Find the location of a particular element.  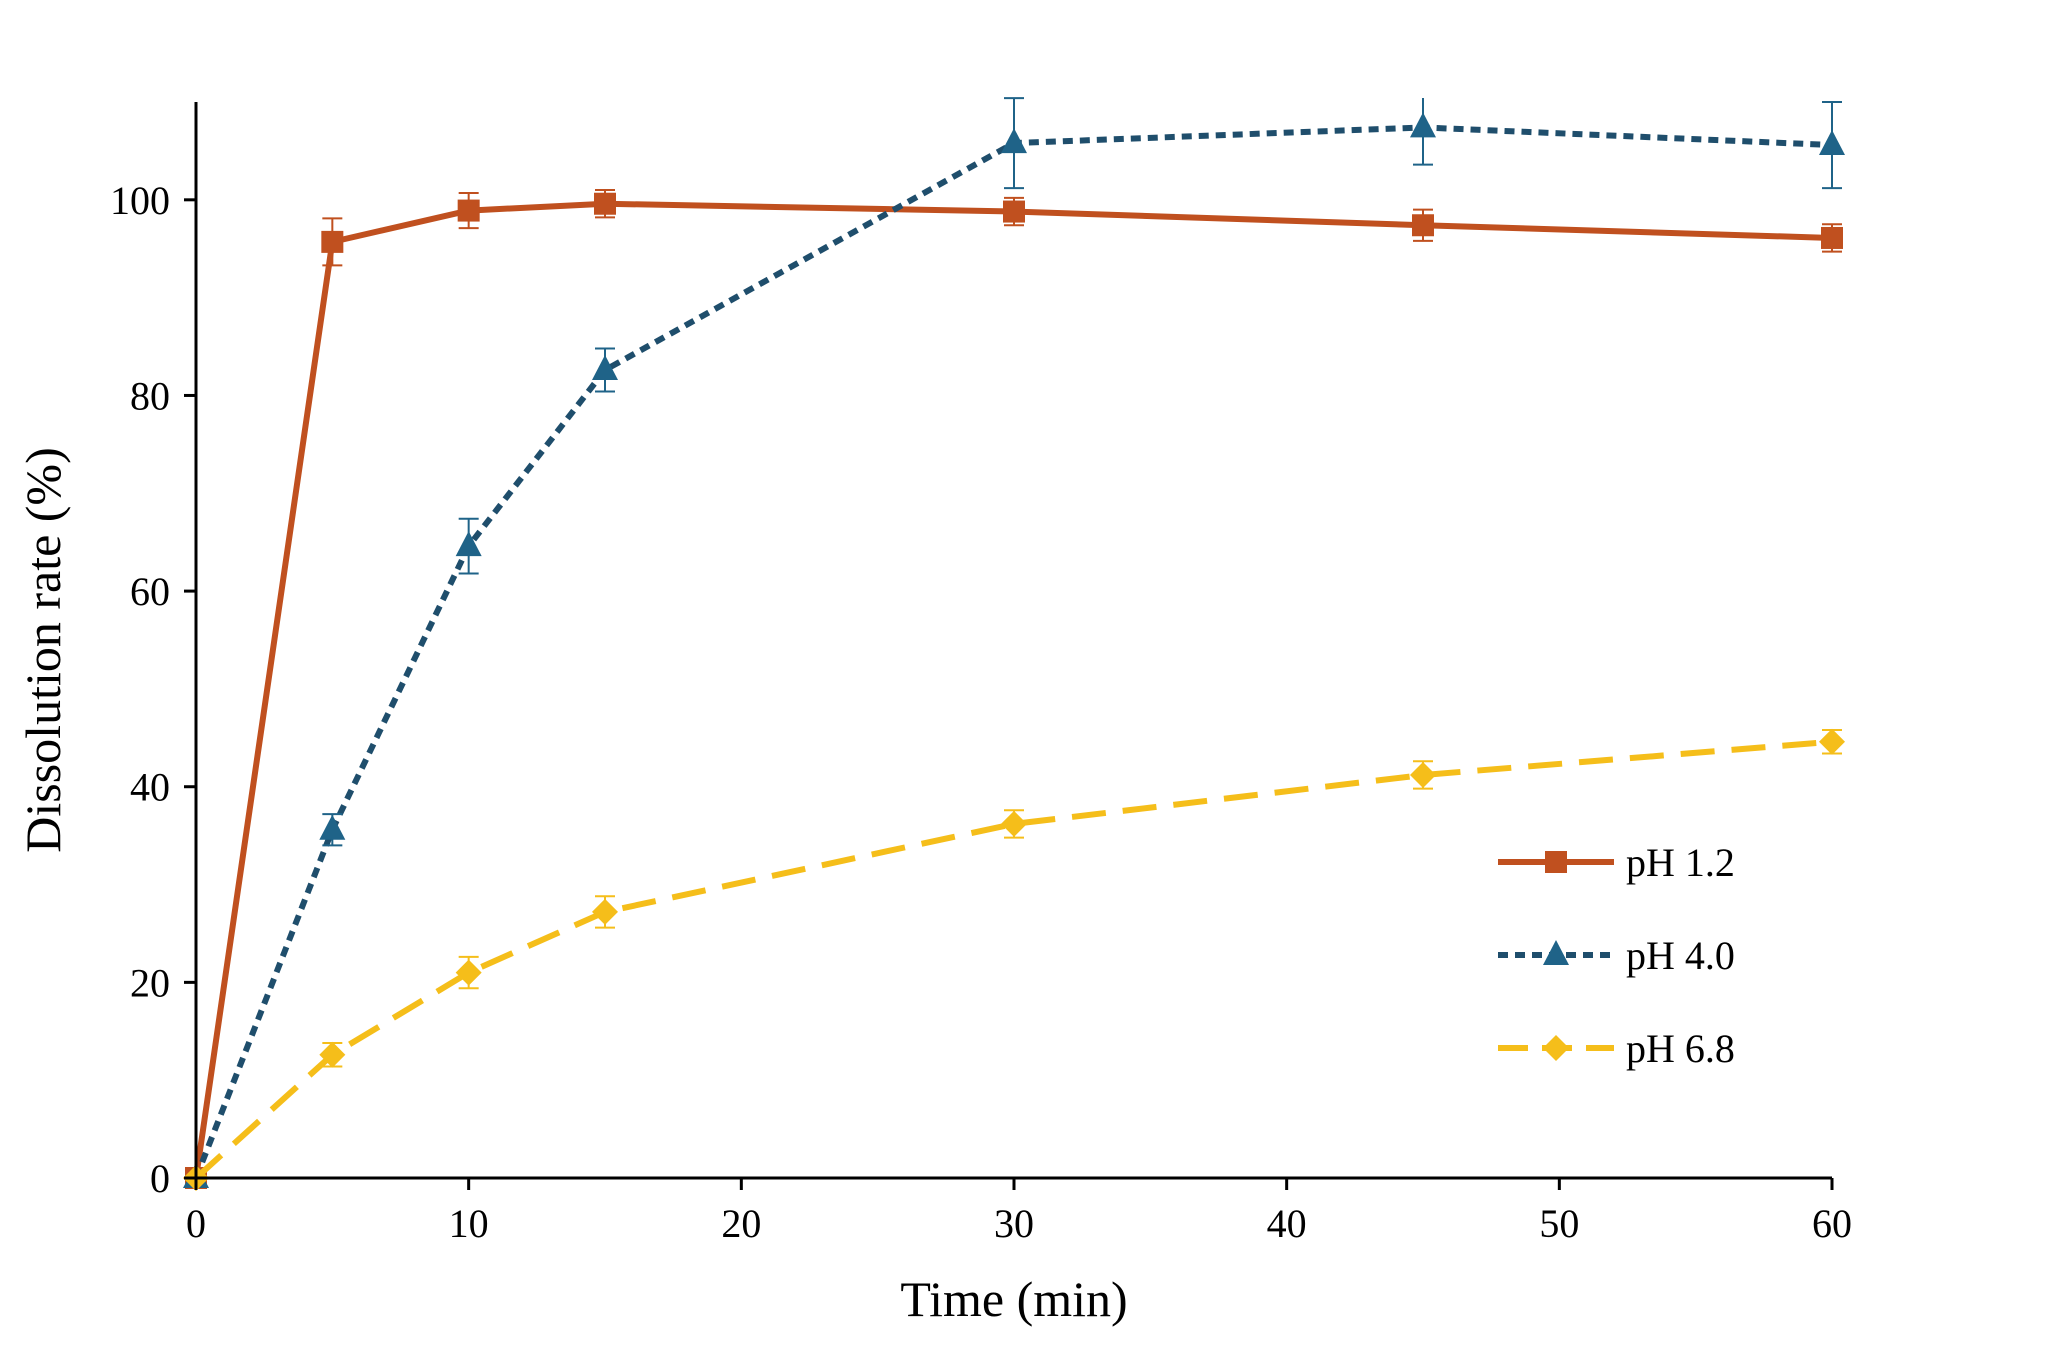

legend: pH 1.2 pH 4.0 pH 6.8 is located at coordinates (1616, 955).